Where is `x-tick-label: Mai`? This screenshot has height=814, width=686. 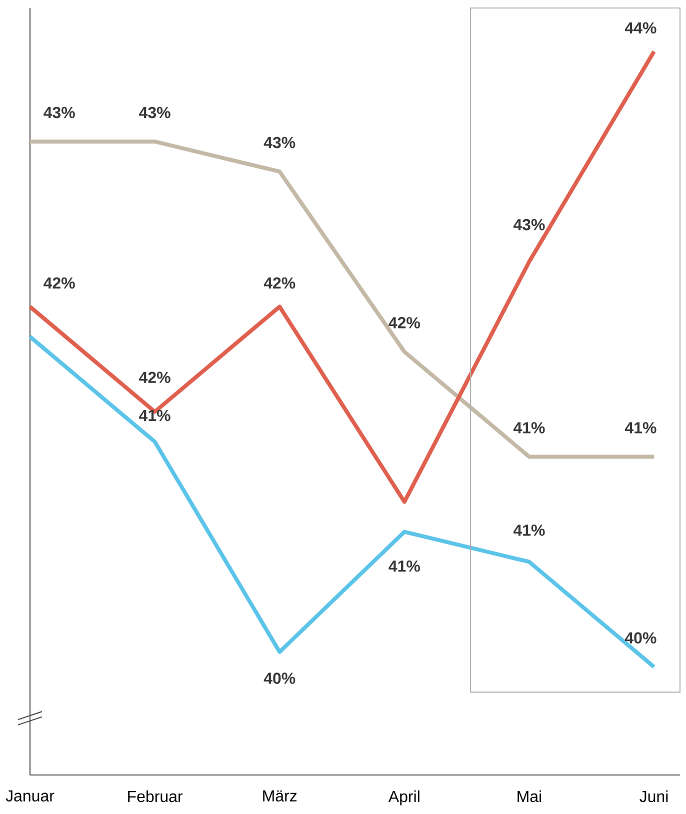
x-tick-label: Mai is located at coordinates (530, 796).